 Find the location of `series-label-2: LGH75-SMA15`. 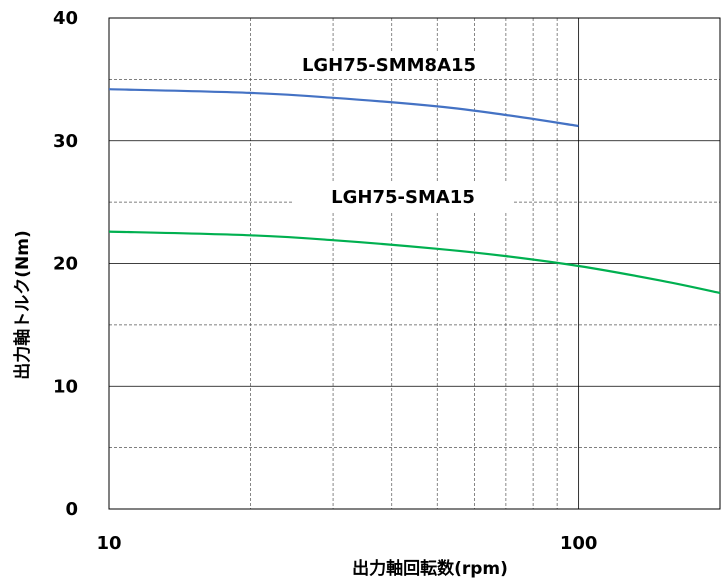

series-label-2: LGH75-SMA15 is located at coordinates (403, 197).